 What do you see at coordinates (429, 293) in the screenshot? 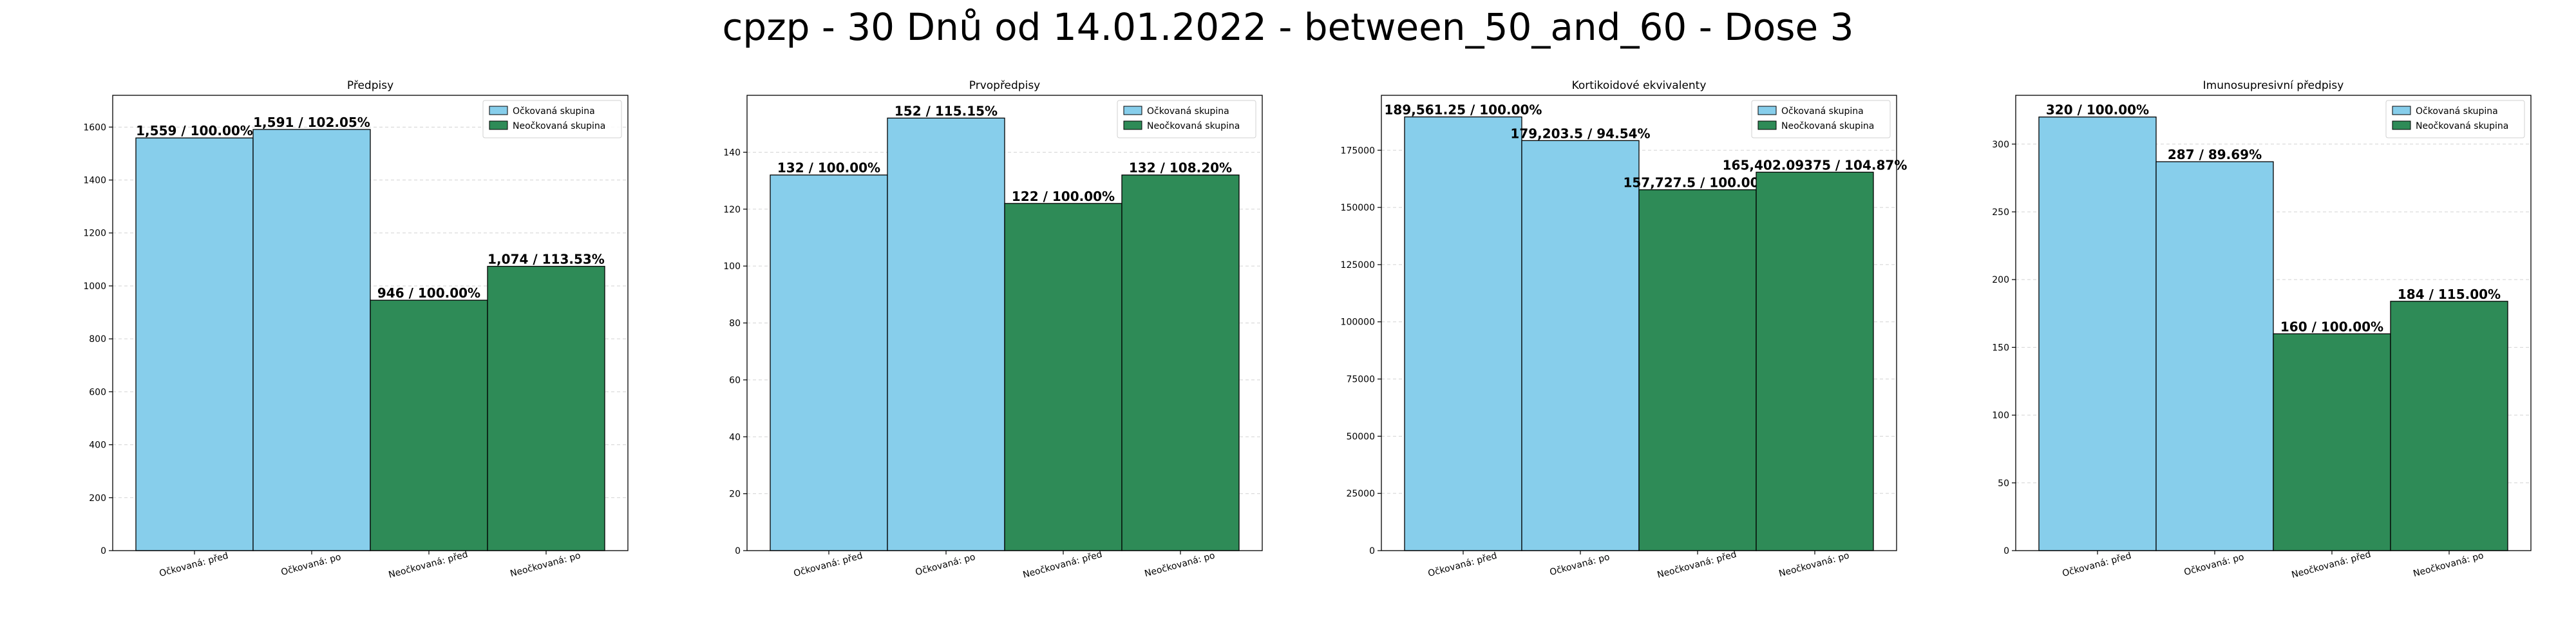
I see `bar-value-label: 946 / 100.00%` at bounding box center [429, 293].